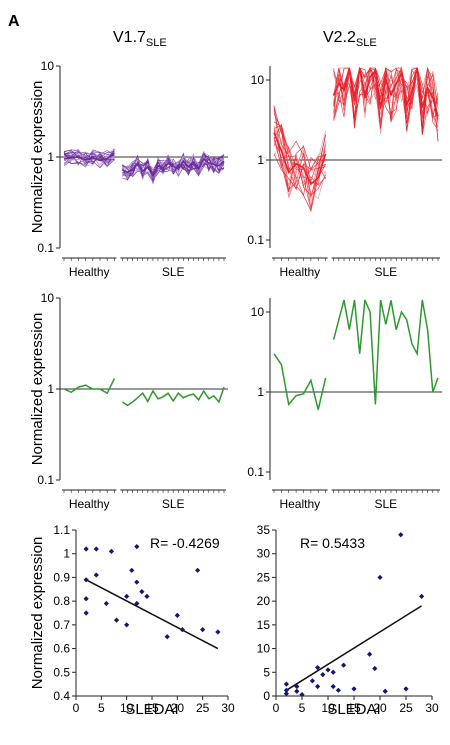  I want to click on chart-v22-average: 10 1 0.1 Healthy SLE, so click(344, 404).